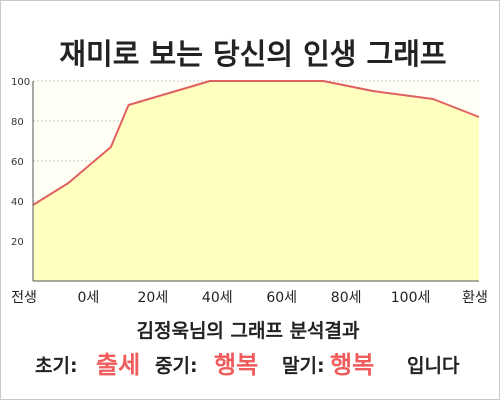 The height and width of the screenshot is (401, 500). What do you see at coordinates (252, 54) in the screenshot?
I see `chart-title: 재미로 보는 당신의 인생 그래프` at bounding box center [252, 54].